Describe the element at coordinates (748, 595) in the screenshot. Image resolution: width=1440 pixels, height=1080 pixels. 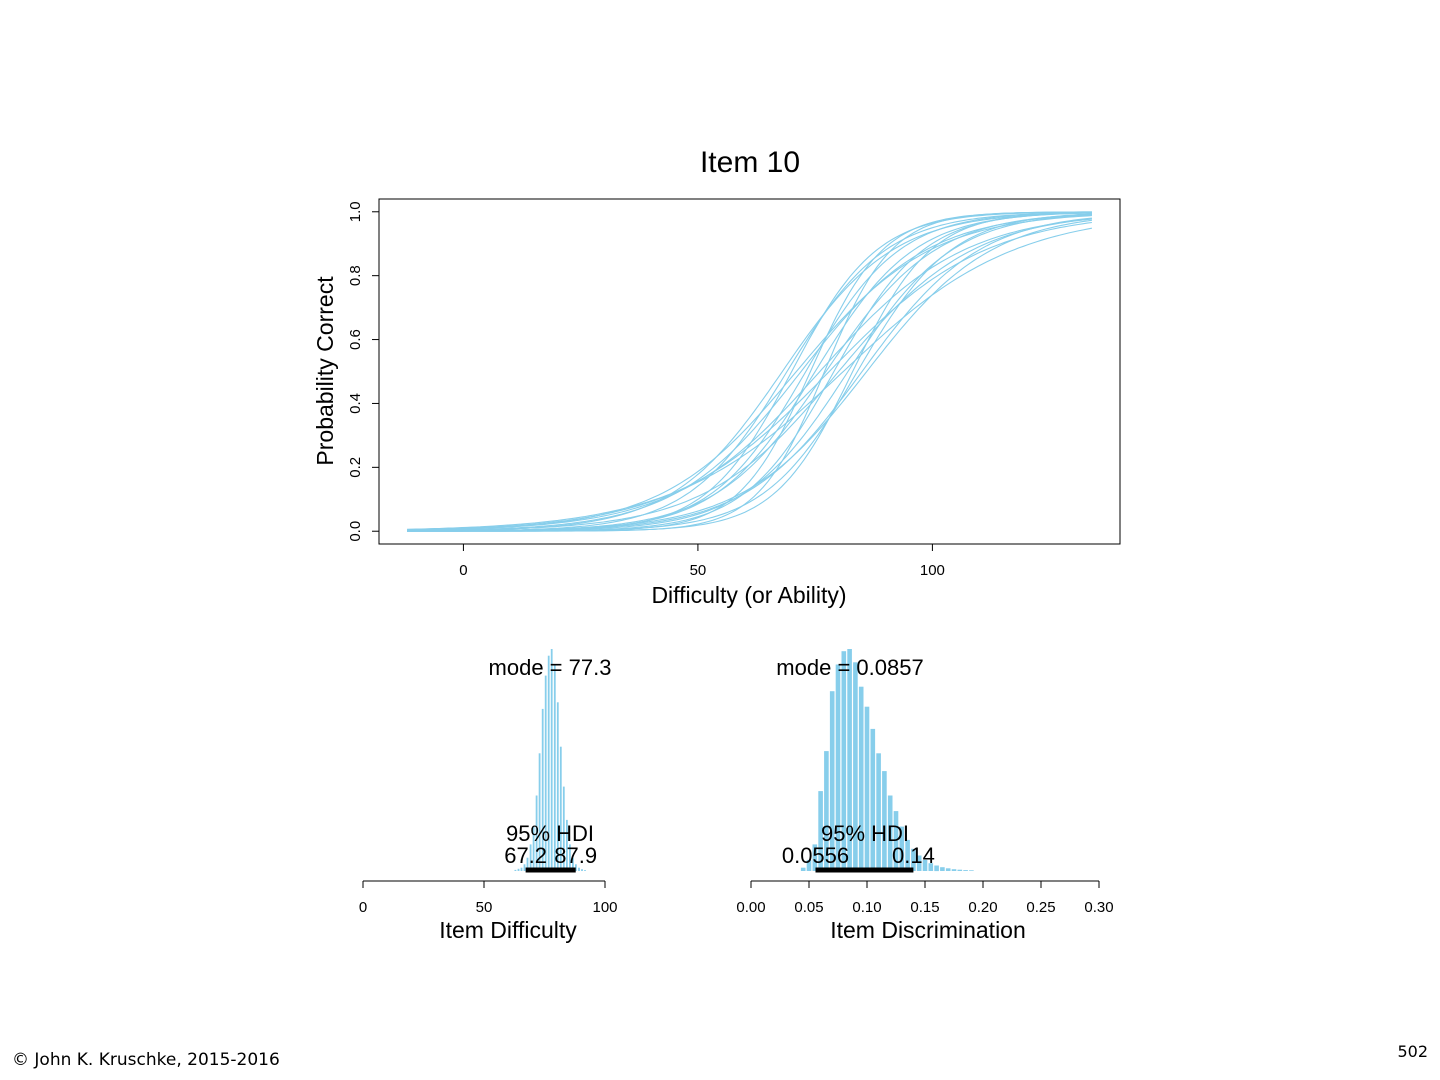
I see `icc-x-axis-label: Difficulty (or Ability)` at that location.